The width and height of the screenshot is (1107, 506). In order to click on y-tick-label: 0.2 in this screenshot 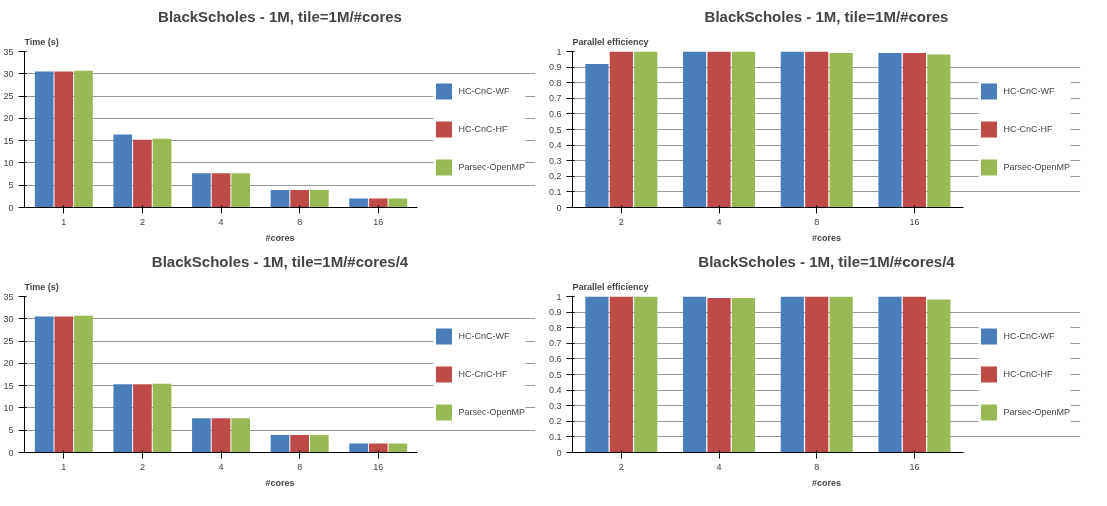, I will do `click(555, 421)`.